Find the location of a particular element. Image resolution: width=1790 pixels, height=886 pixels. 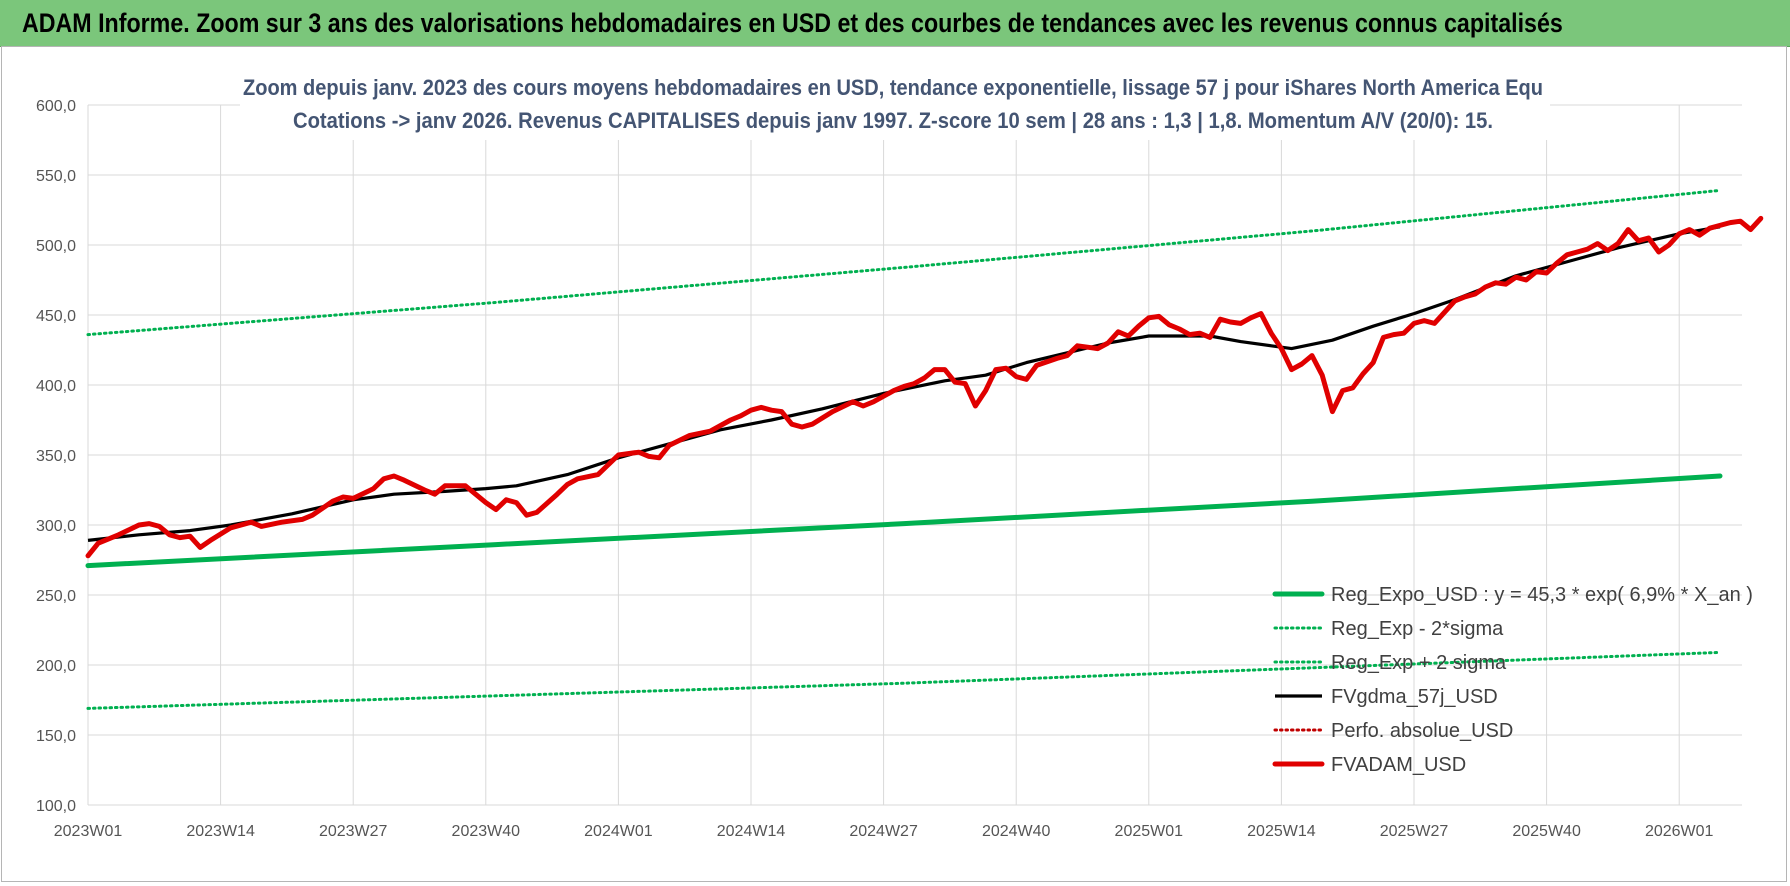

x-tick-label: 2024W14 is located at coordinates (751, 831).